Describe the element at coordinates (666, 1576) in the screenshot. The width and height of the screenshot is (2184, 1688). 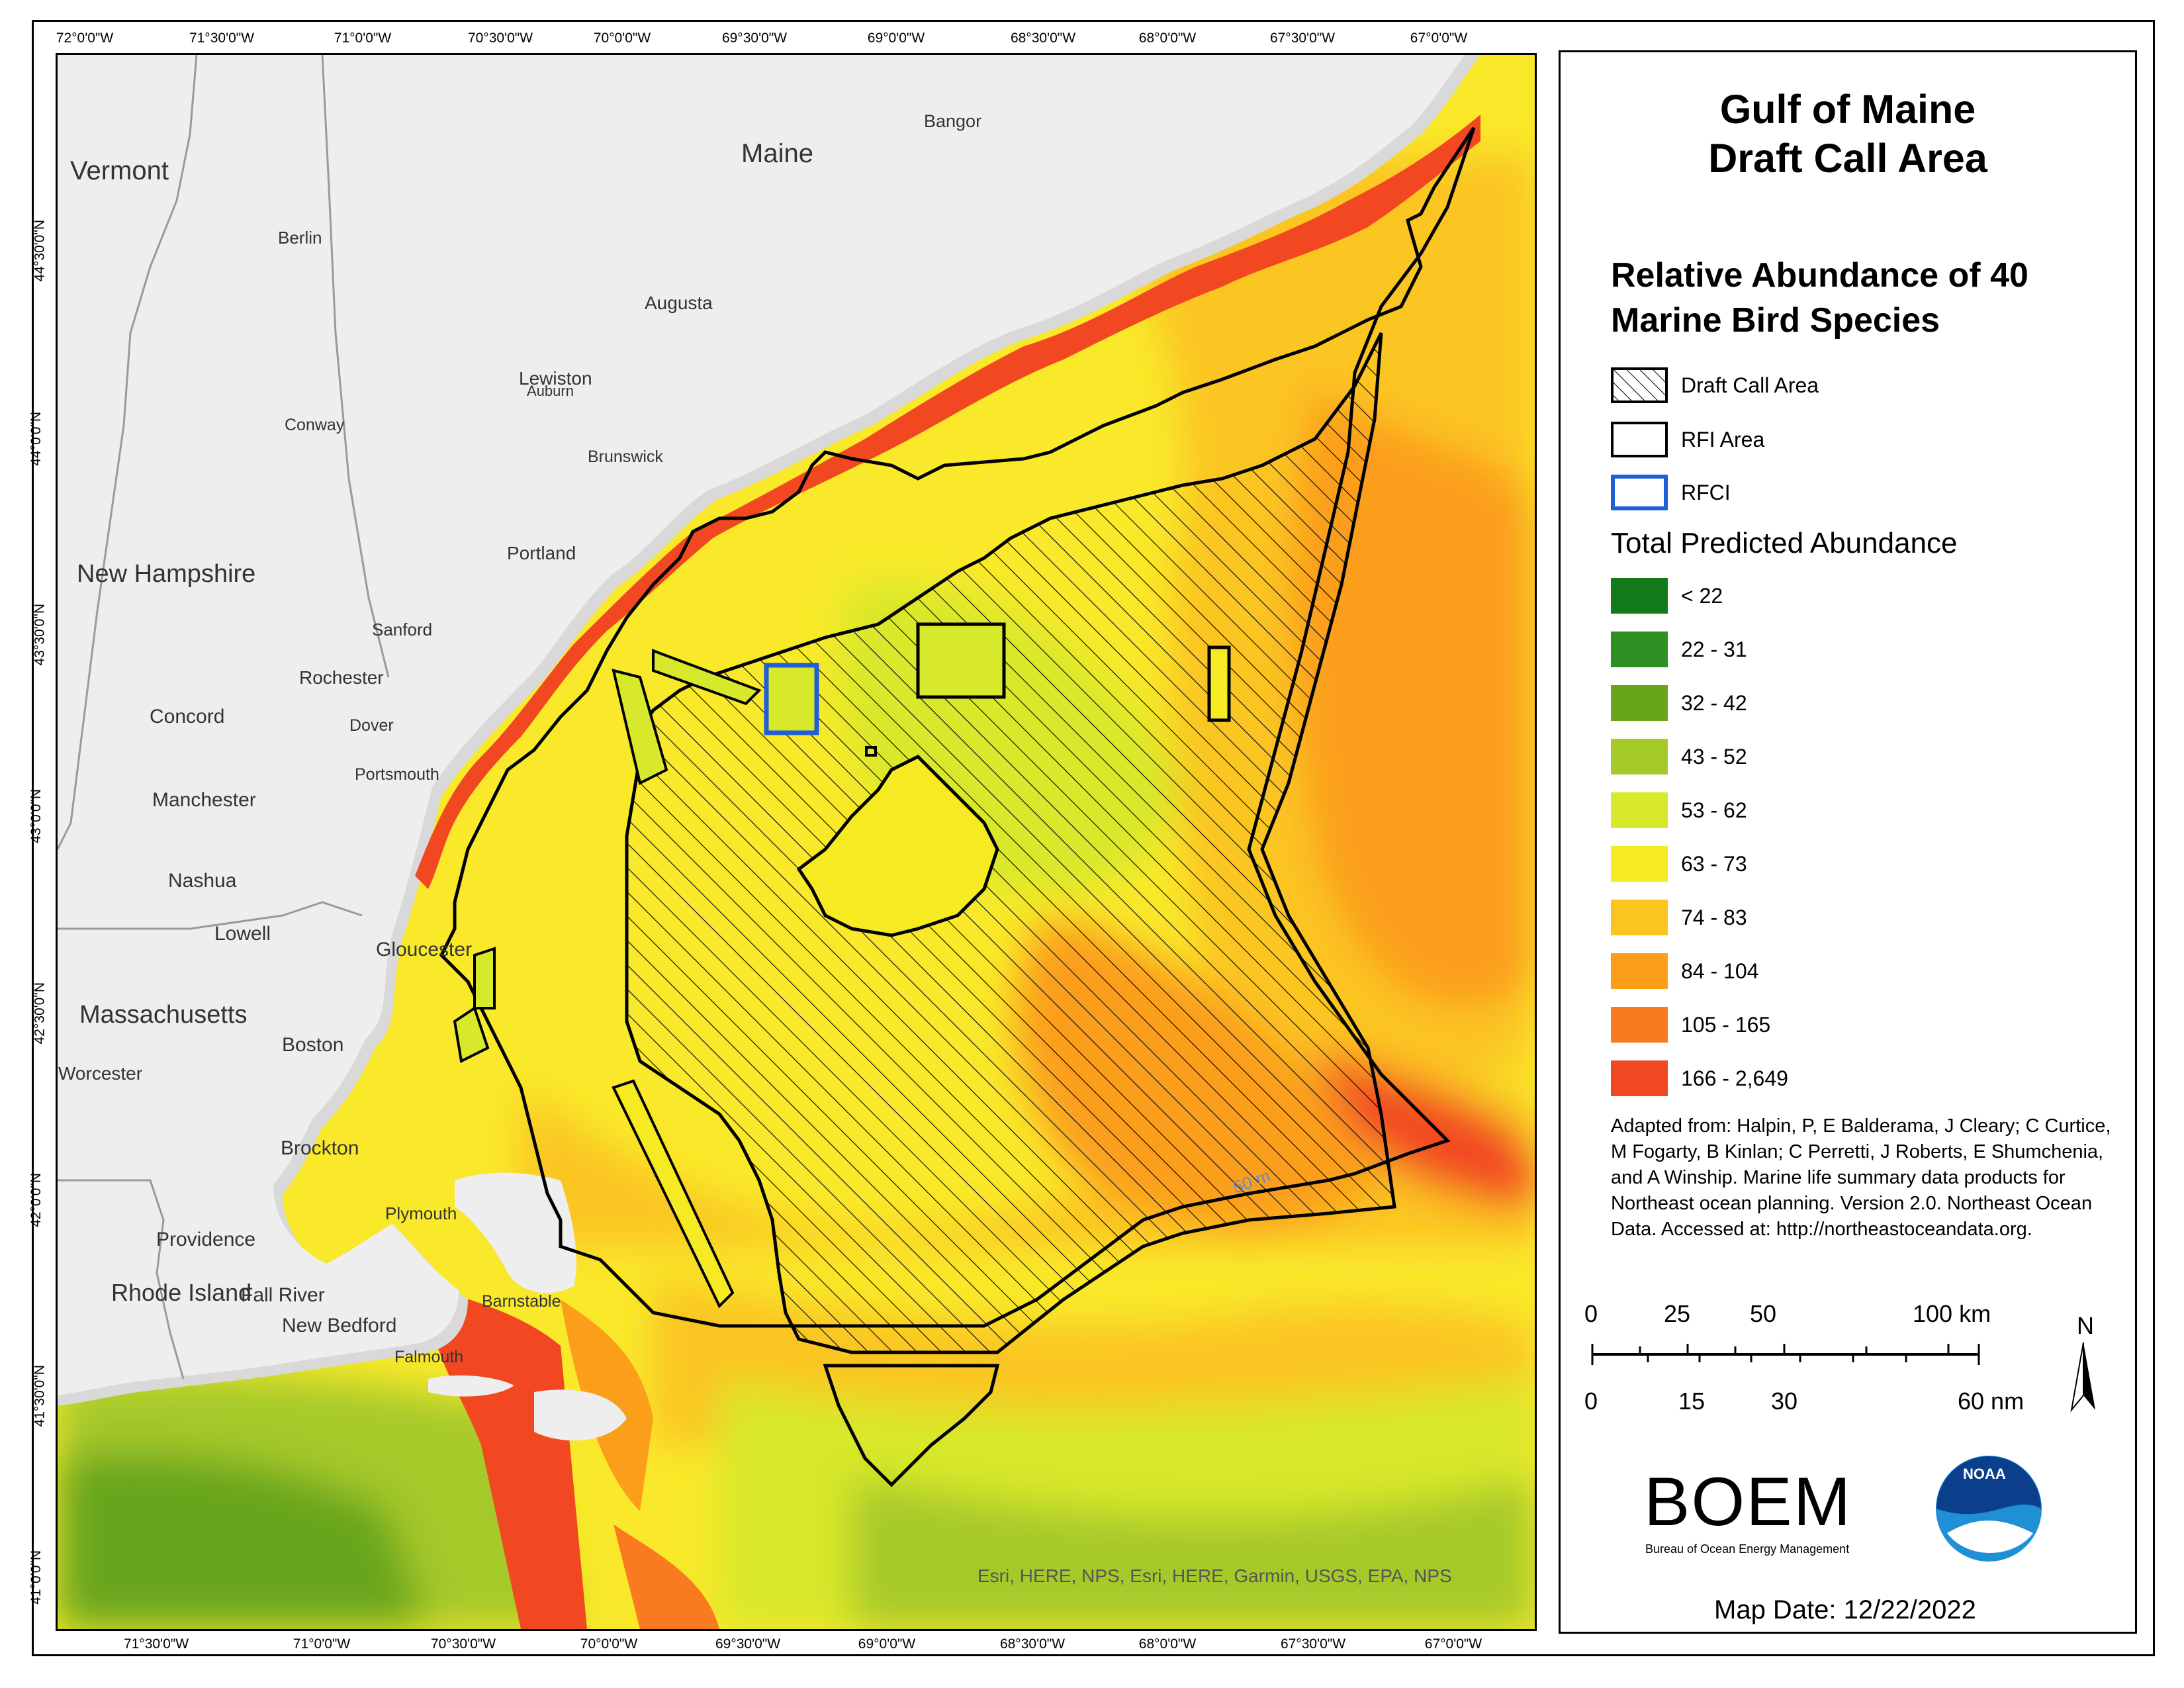
I see `southern-band` at that location.